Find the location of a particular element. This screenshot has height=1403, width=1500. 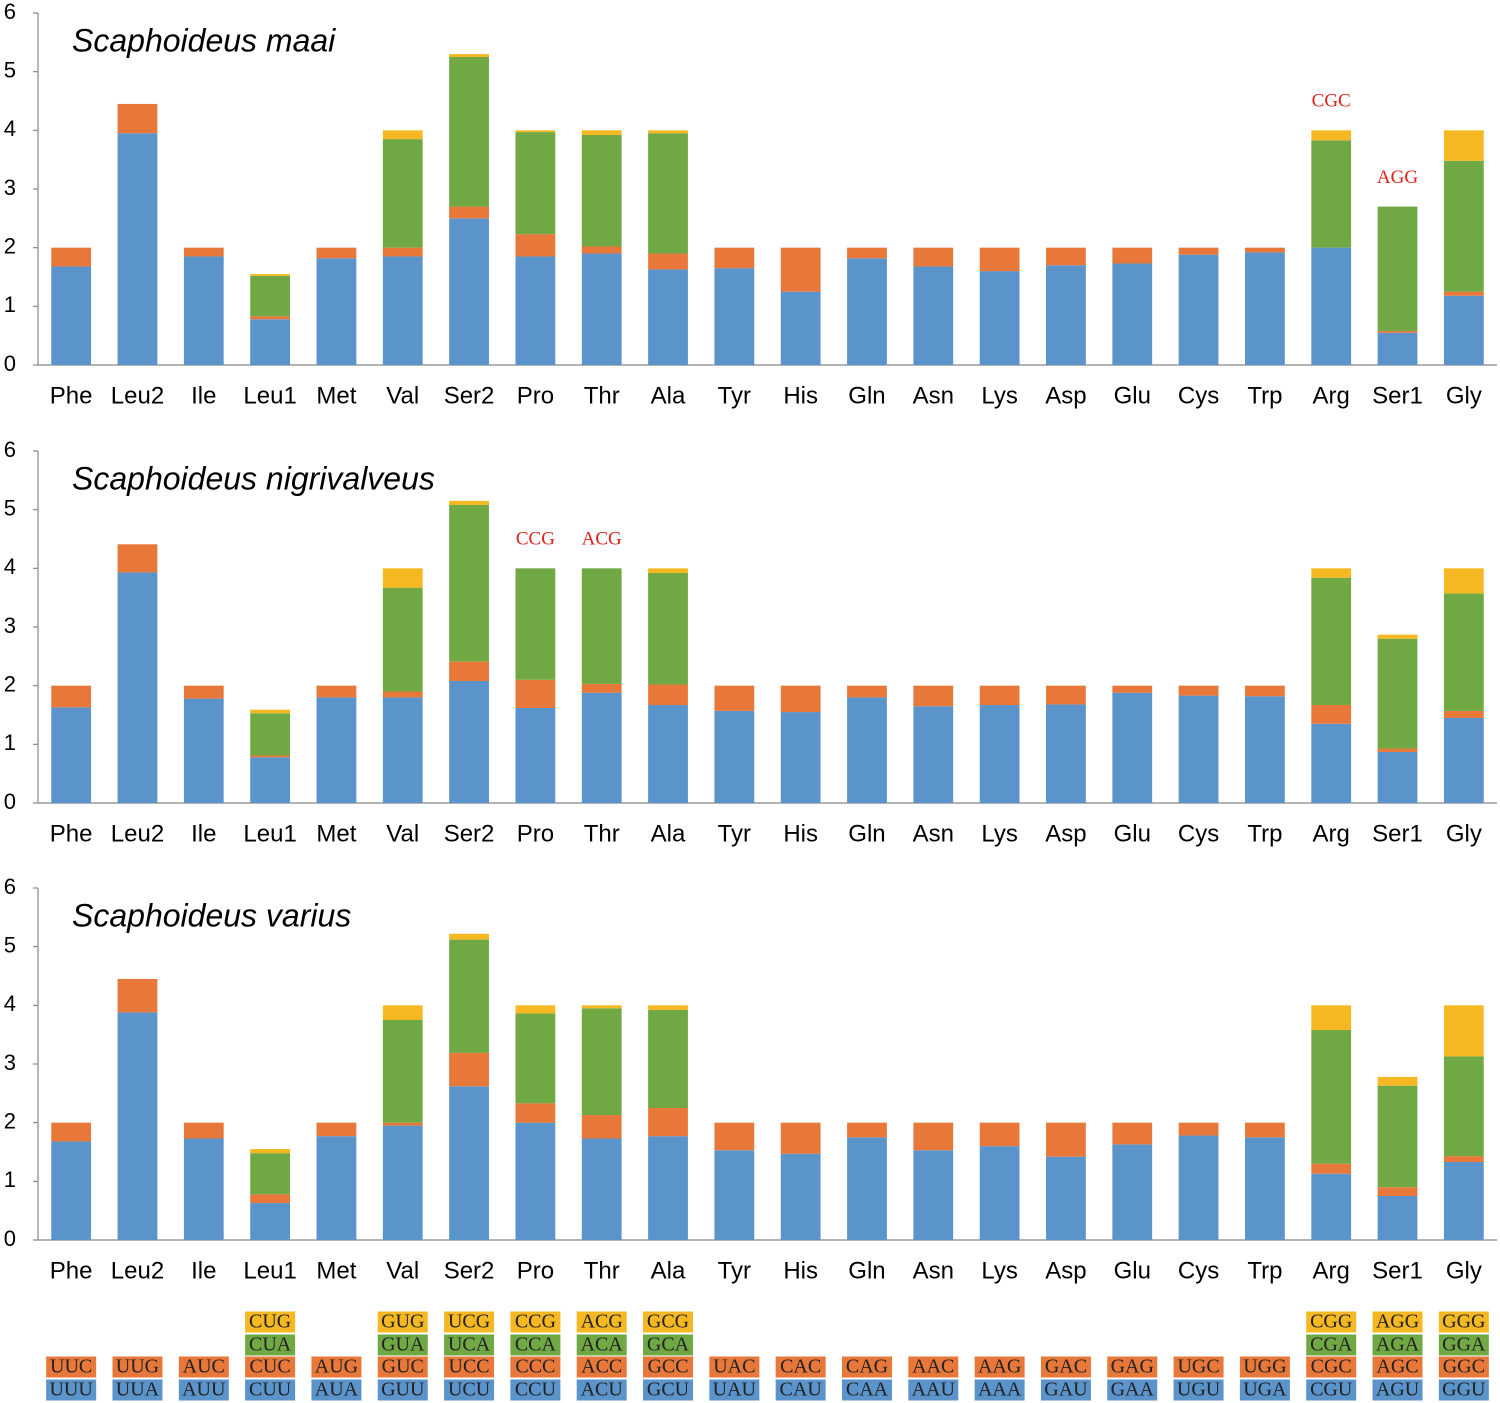

codon-label: GCU is located at coordinates (668, 1390).